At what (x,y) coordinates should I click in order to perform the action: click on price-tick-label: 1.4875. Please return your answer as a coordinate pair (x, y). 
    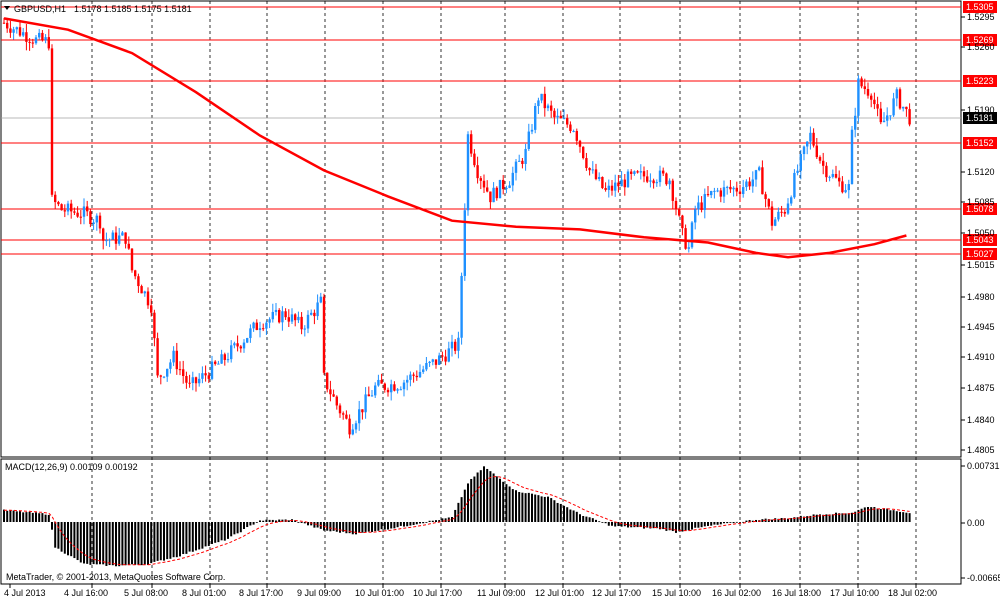
    Looking at the image, I should click on (981, 388).